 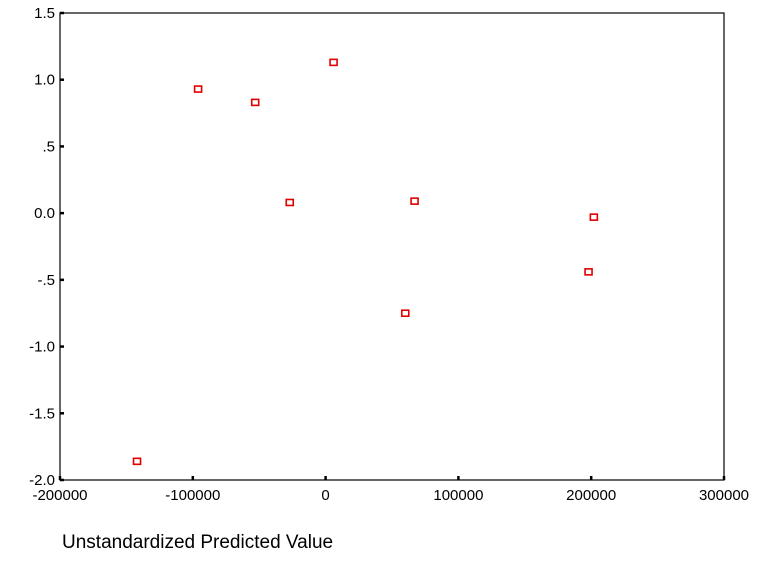 I want to click on y-tick-label: 1.0, so click(x=44, y=80).